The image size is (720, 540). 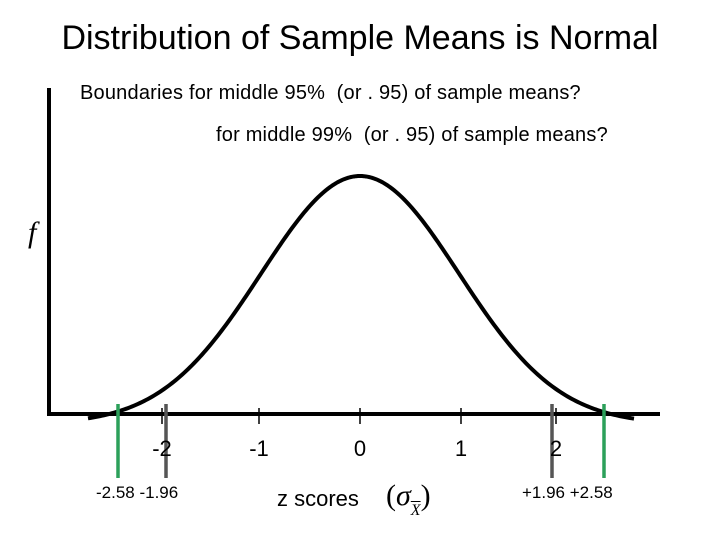 I want to click on tick-label-m1: -1, so click(x=259, y=448).